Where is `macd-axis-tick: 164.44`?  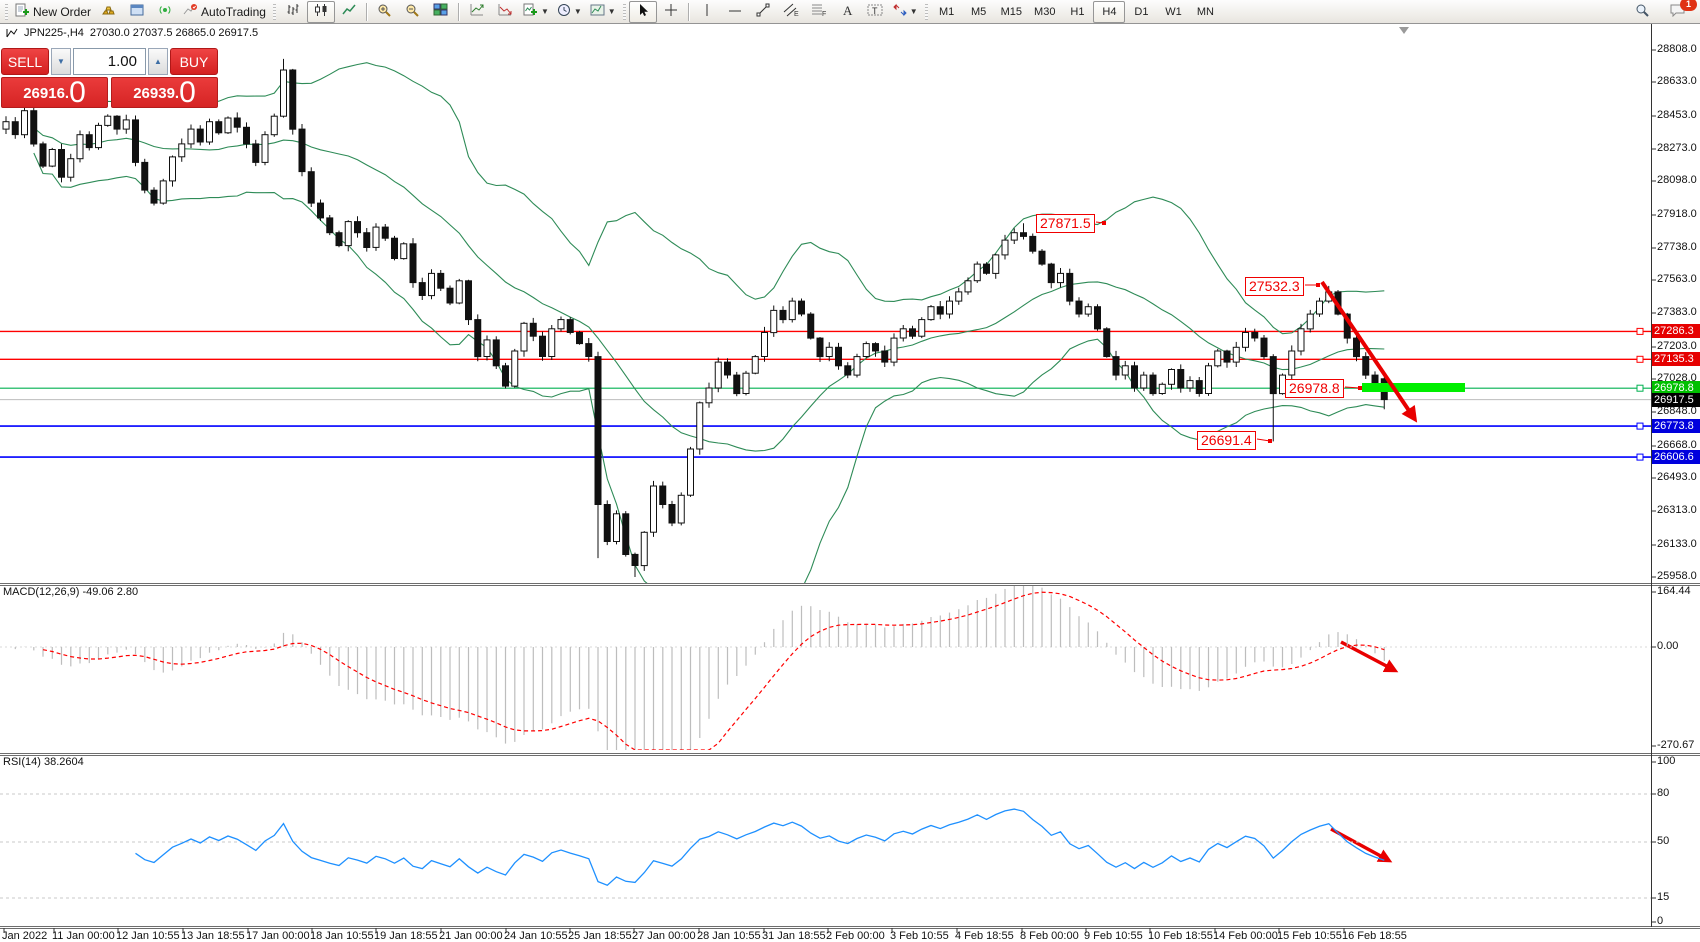
macd-axis-tick: 164.44 is located at coordinates (1674, 591).